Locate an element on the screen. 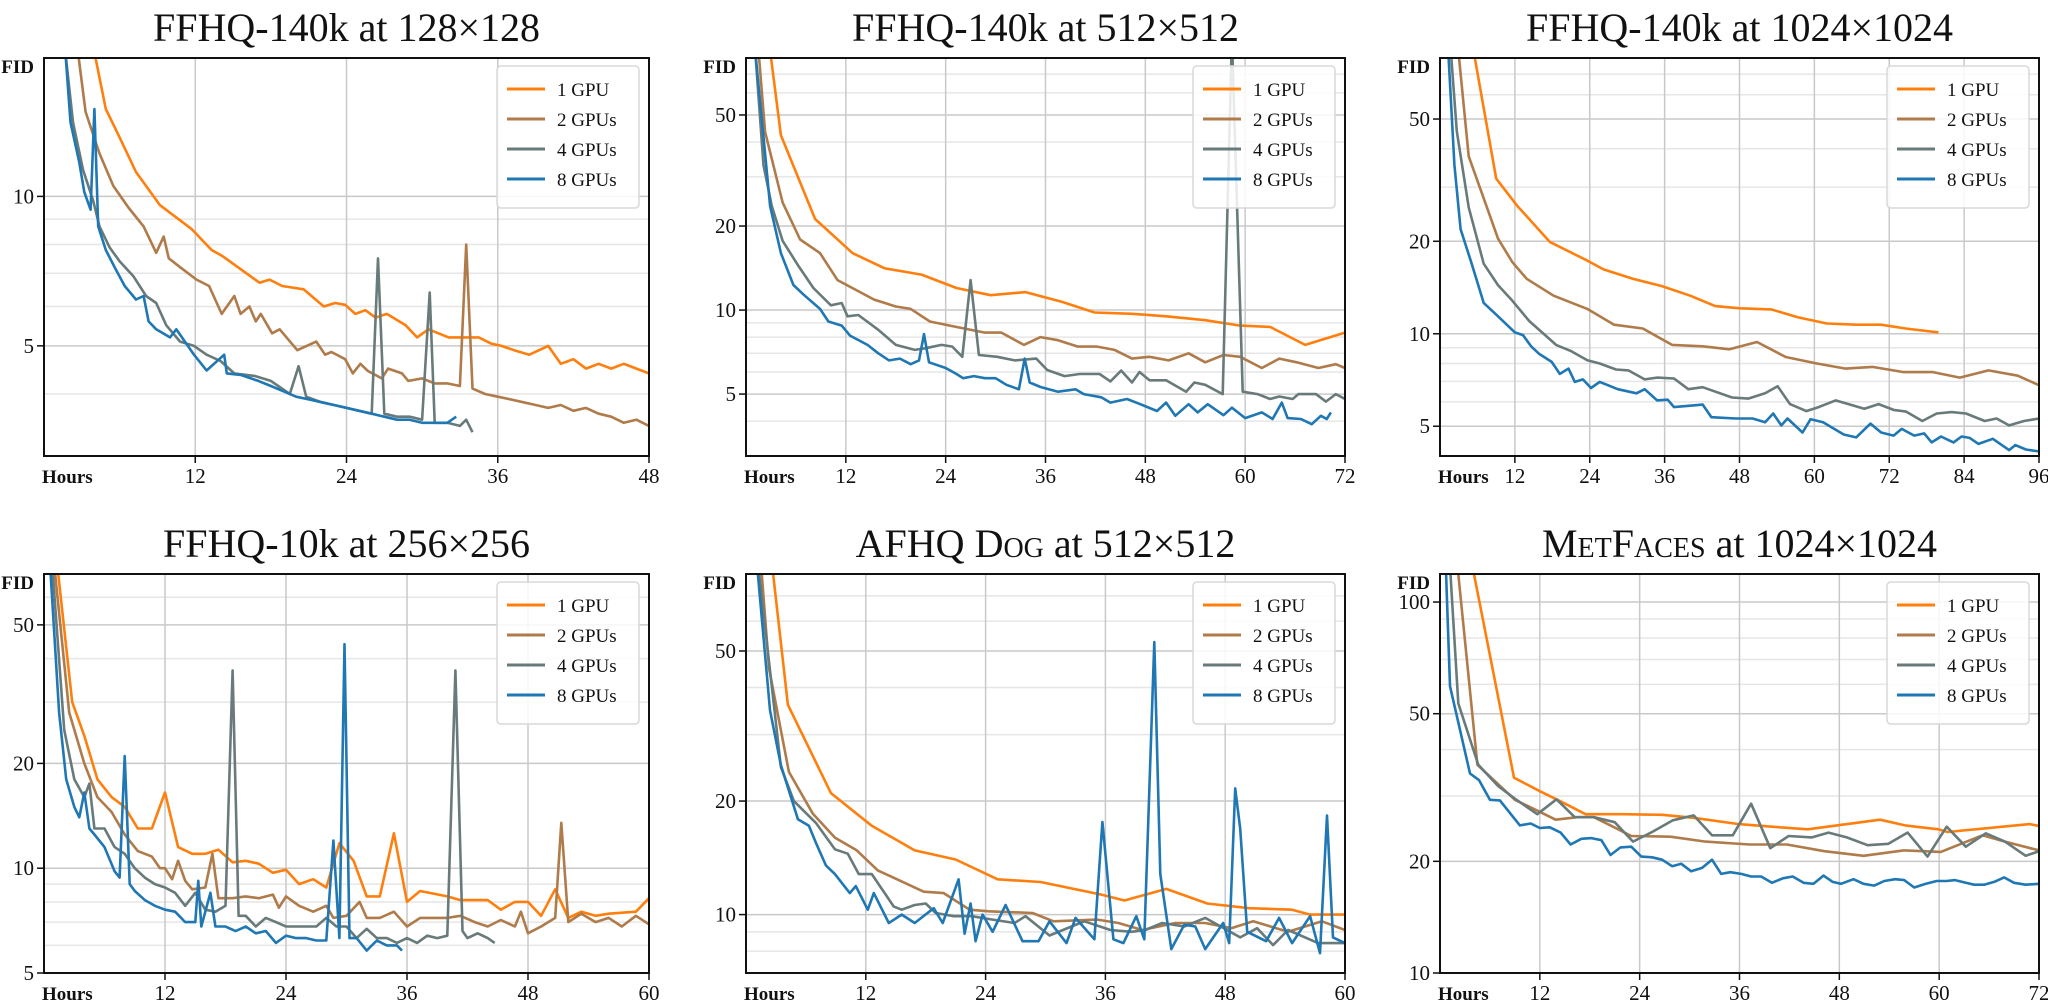  chart-title: AFHQ Dog at 512×512 is located at coordinates (1046, 543).